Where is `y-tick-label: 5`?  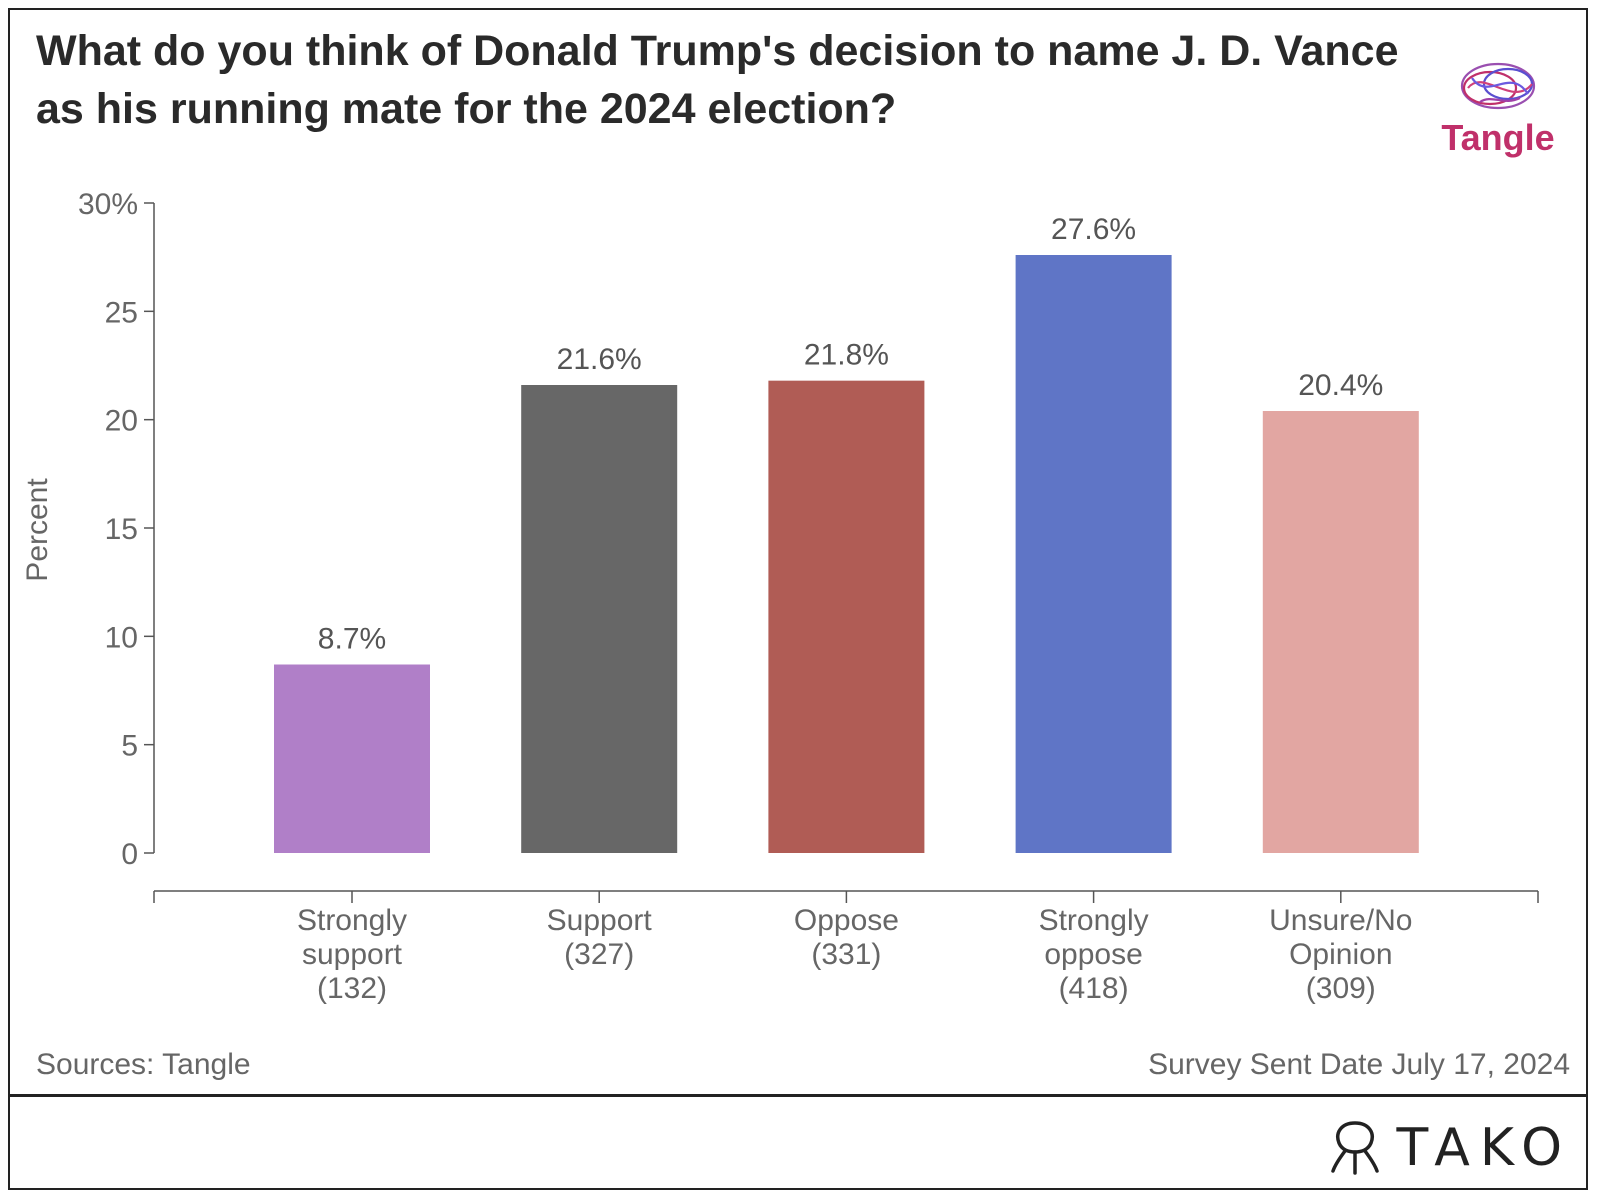
y-tick-label: 5 is located at coordinates (129, 746).